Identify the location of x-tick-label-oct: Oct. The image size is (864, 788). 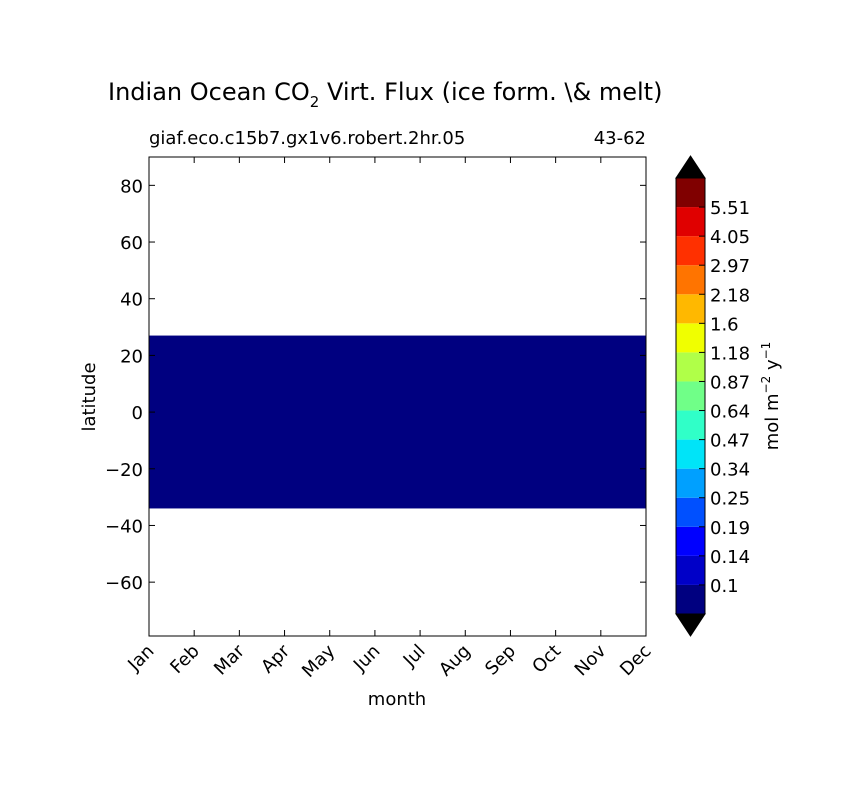
(546, 659).